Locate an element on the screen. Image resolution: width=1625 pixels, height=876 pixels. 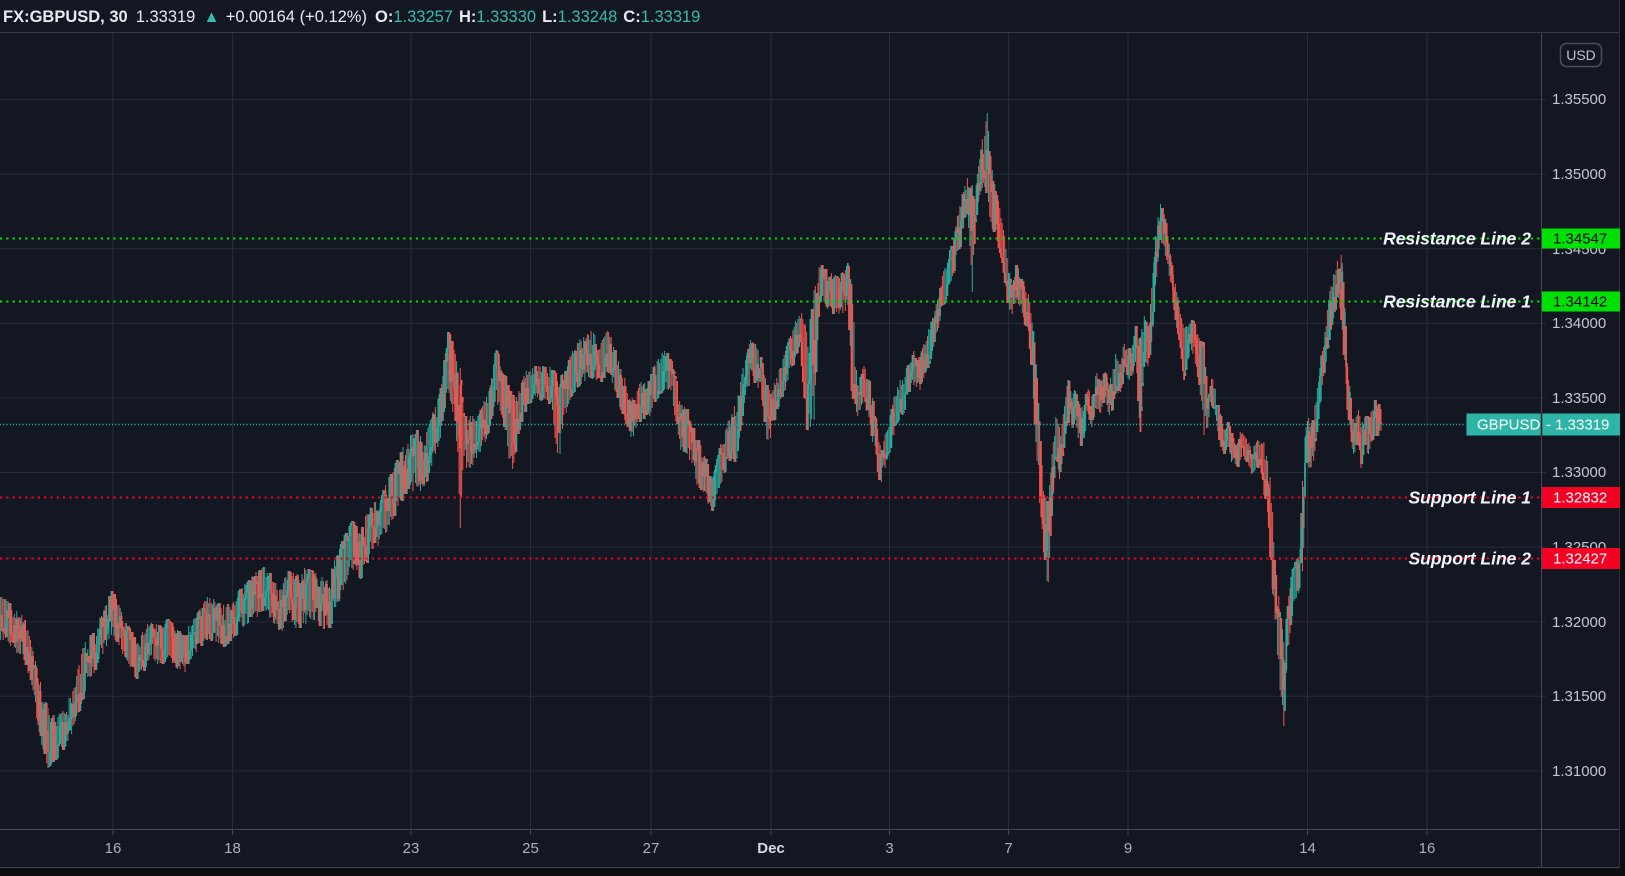
svg-text: 23 is located at coordinates (411, 848).